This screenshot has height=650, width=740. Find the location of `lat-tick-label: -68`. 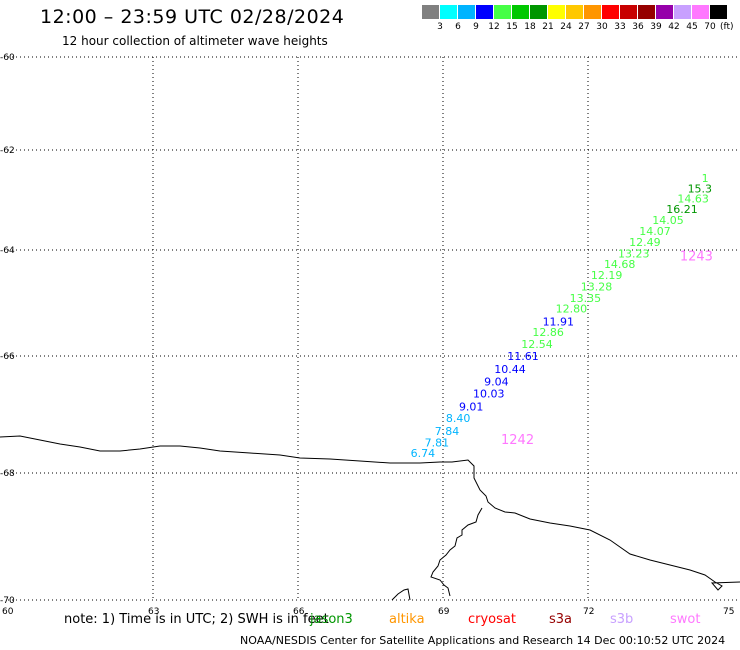

lat-tick-label: -68 is located at coordinates (7, 474).